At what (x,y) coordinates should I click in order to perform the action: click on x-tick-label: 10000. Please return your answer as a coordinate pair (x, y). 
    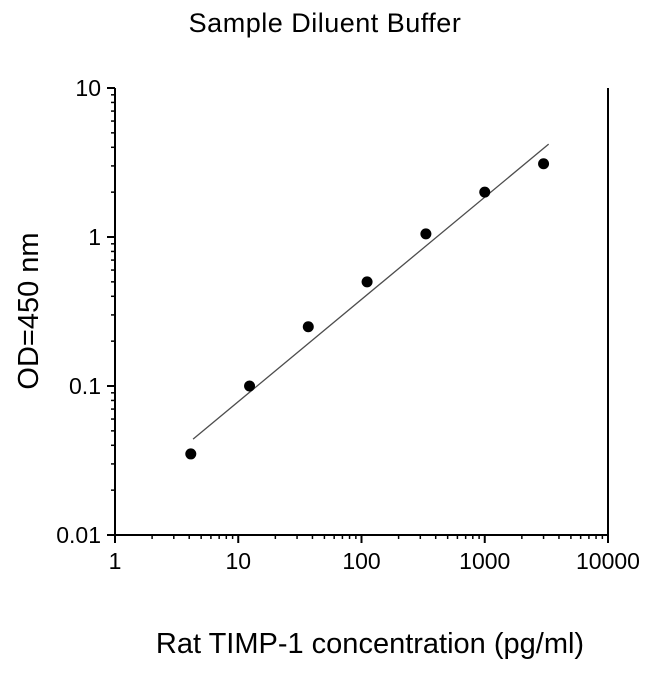
    Looking at the image, I should click on (608, 561).